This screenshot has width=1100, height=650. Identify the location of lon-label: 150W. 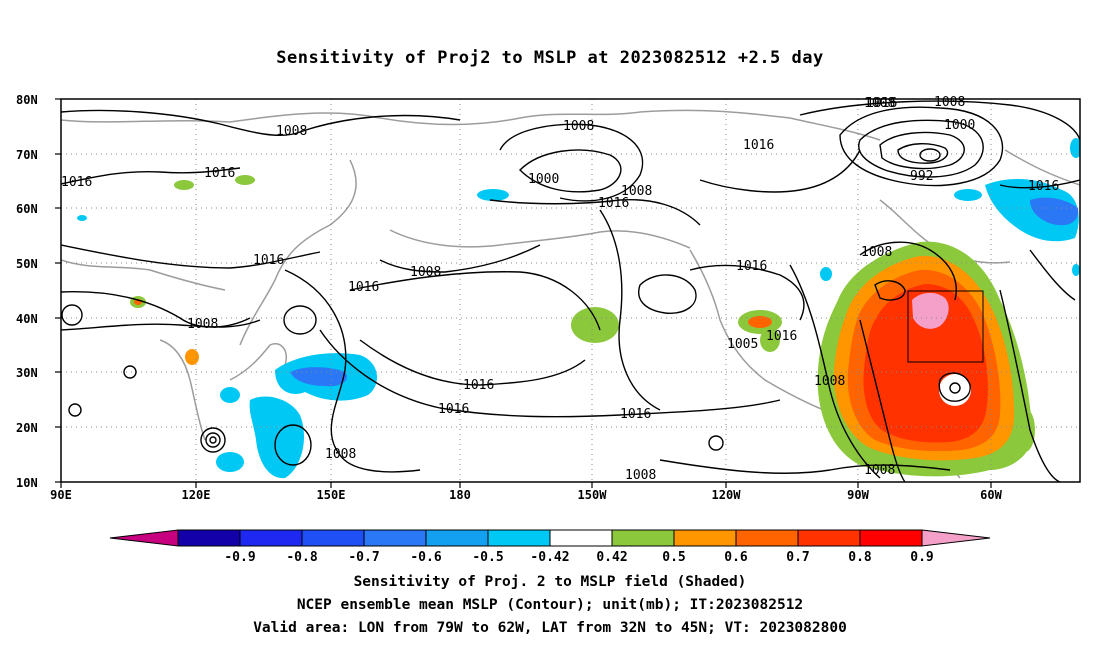
(593, 495).